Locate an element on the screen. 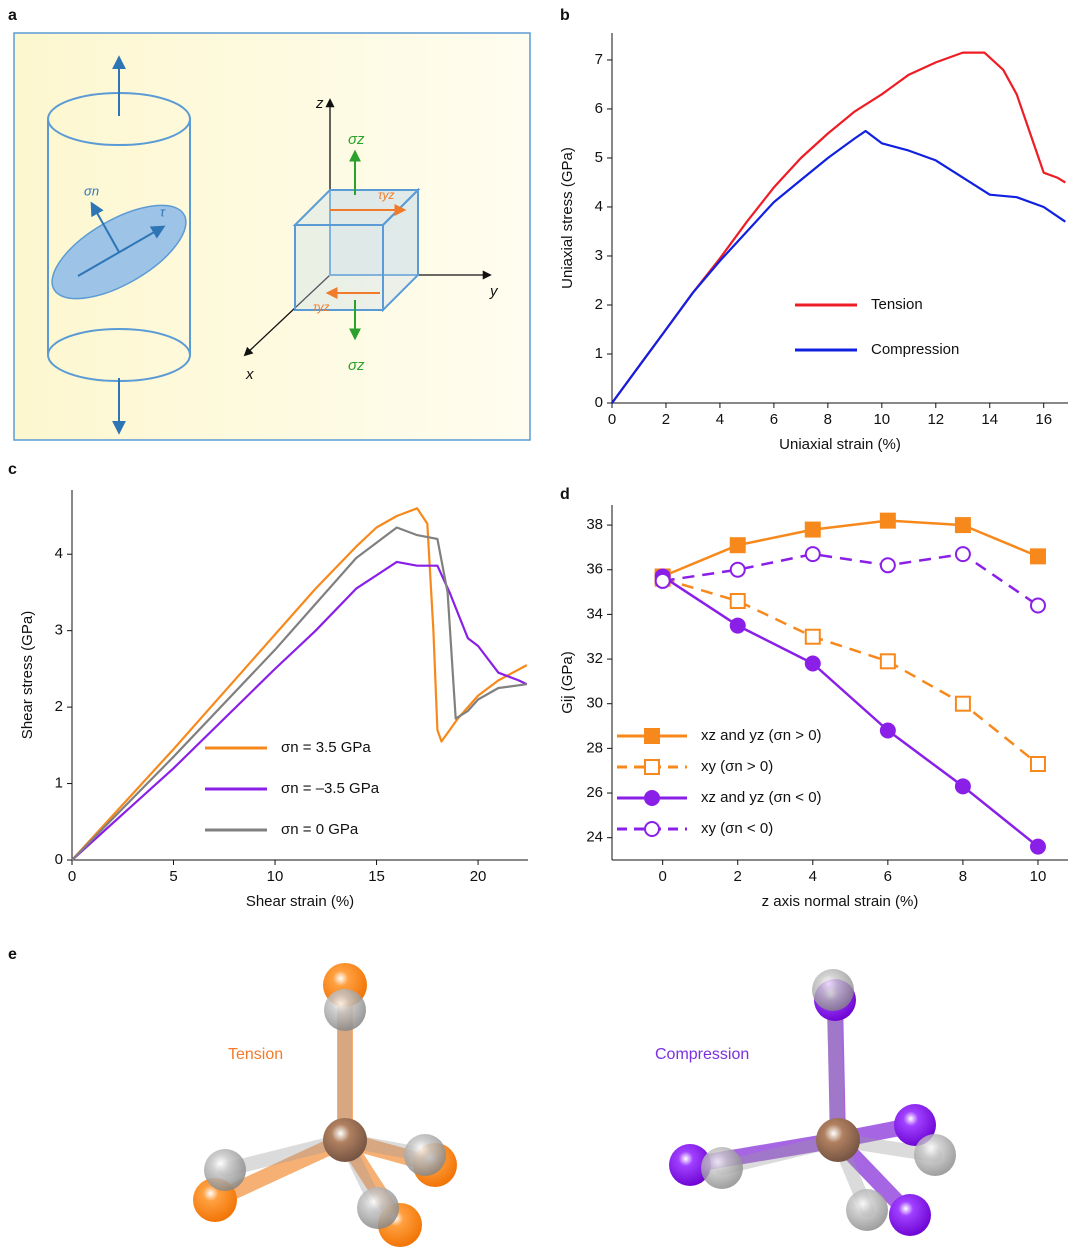 This screenshot has height=1254, width=1070. y-tick-label: 36 is located at coordinates (594, 569).